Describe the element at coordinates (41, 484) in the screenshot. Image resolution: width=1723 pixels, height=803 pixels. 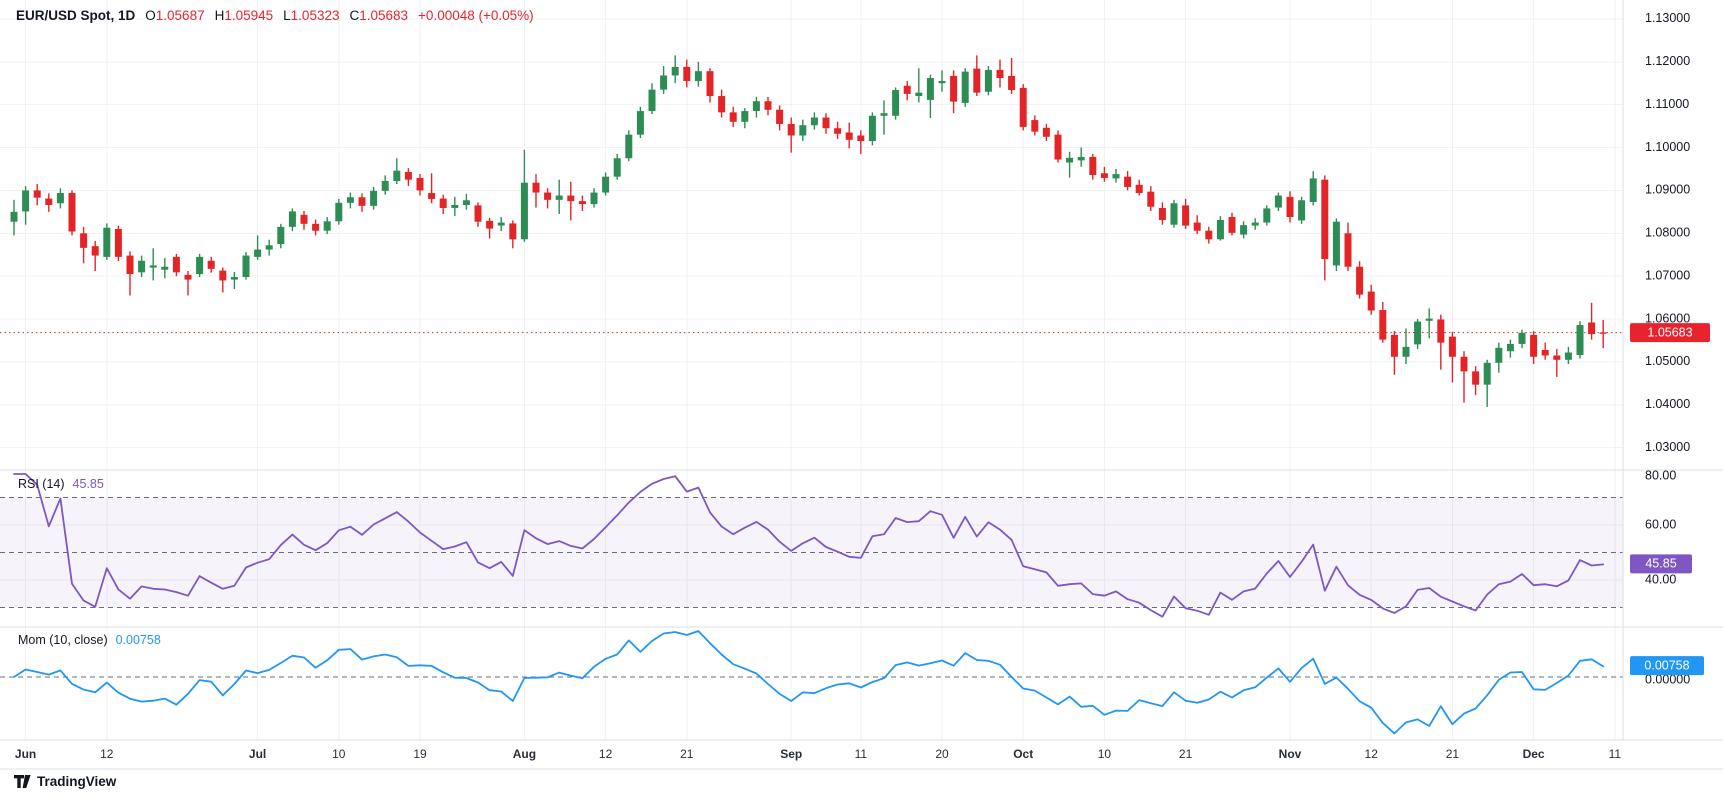
I see `rsi-title: RSI (14)` at that location.